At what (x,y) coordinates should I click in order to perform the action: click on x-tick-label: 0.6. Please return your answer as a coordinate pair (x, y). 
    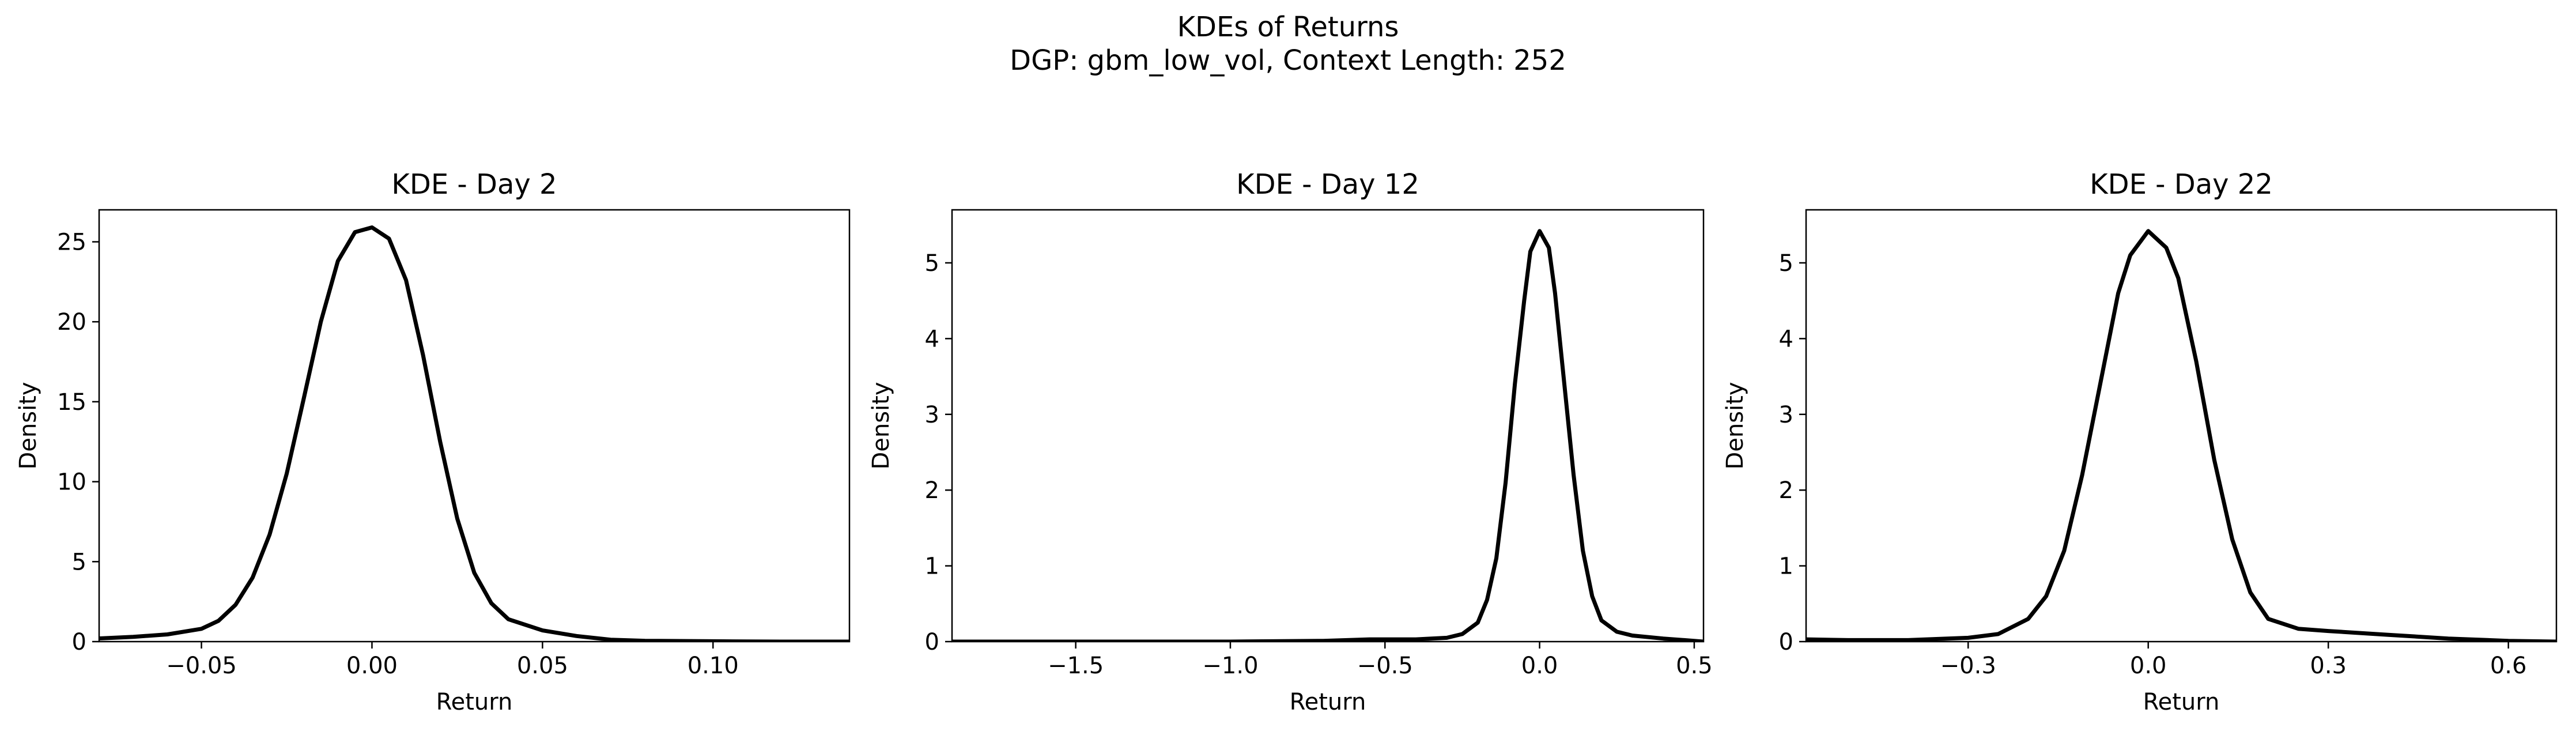
    Looking at the image, I should click on (2508, 666).